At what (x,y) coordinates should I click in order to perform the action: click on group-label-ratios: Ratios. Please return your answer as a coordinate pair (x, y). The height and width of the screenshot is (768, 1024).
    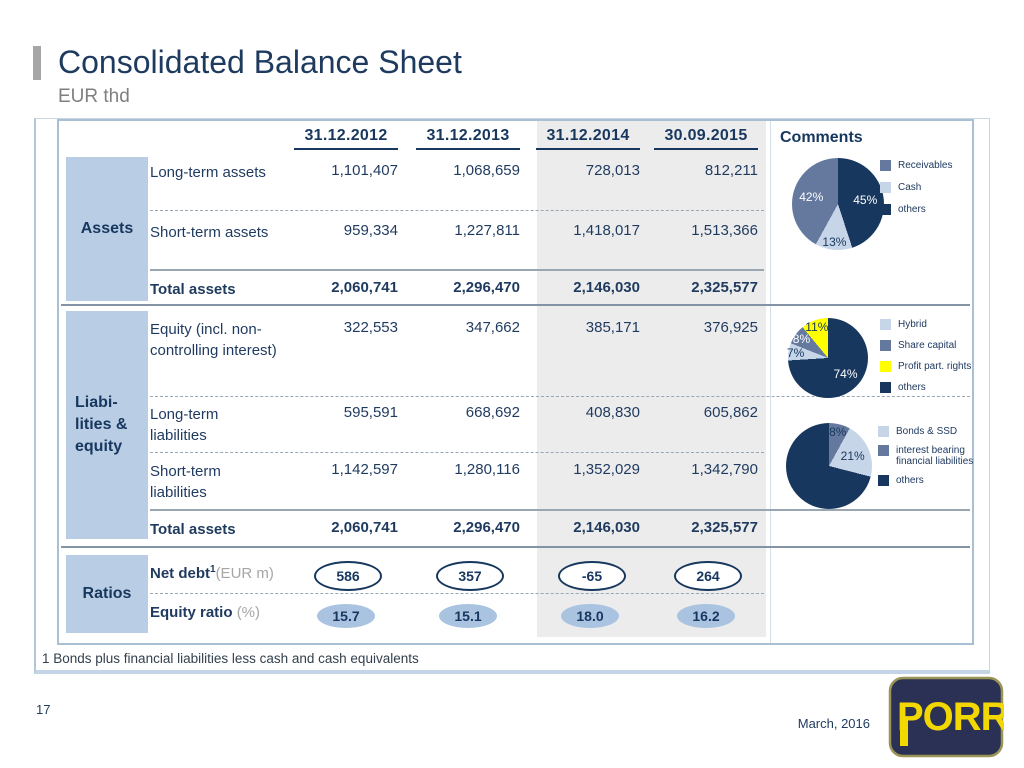
    Looking at the image, I should click on (107, 594).